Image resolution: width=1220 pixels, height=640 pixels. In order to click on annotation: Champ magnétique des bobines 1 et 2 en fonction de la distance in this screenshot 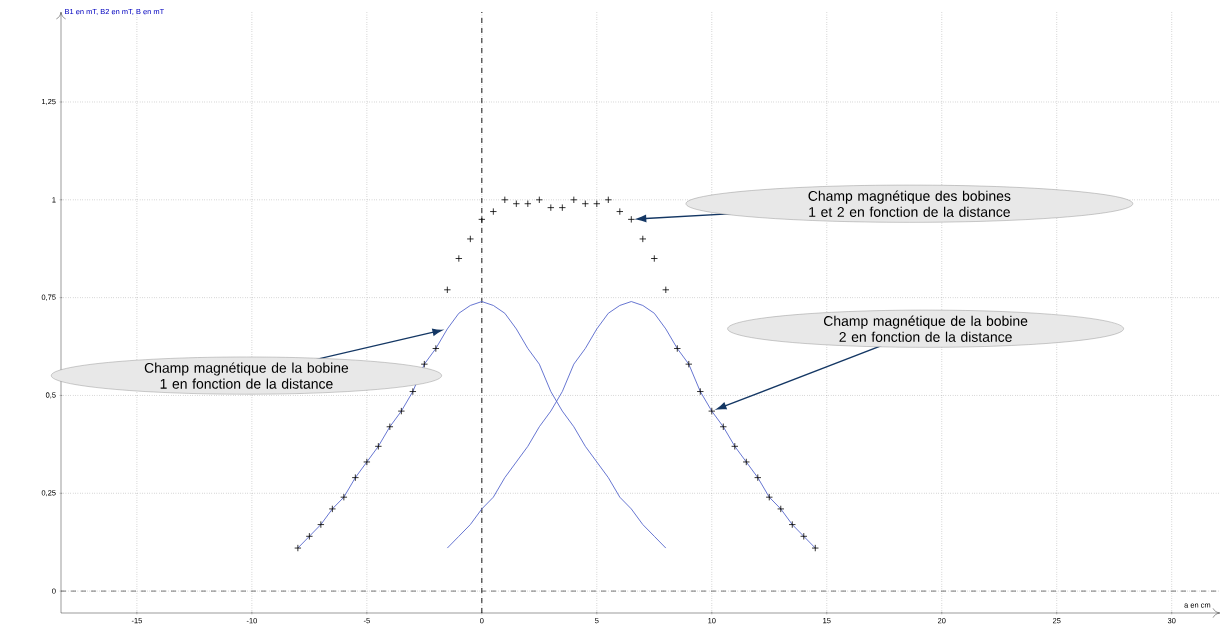, I will do `click(909, 203)`.